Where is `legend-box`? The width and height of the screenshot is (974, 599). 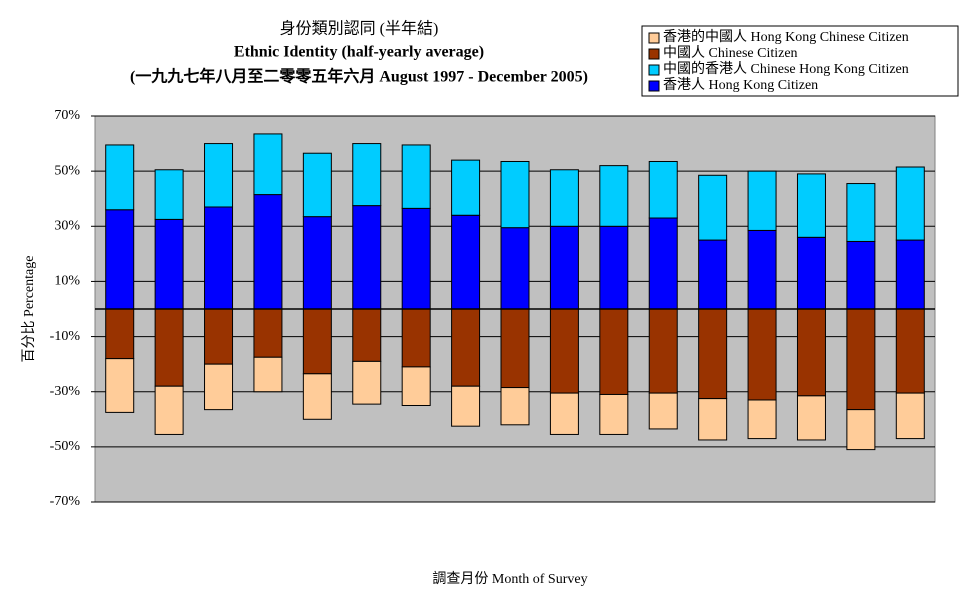
legend-box is located at coordinates (800, 61).